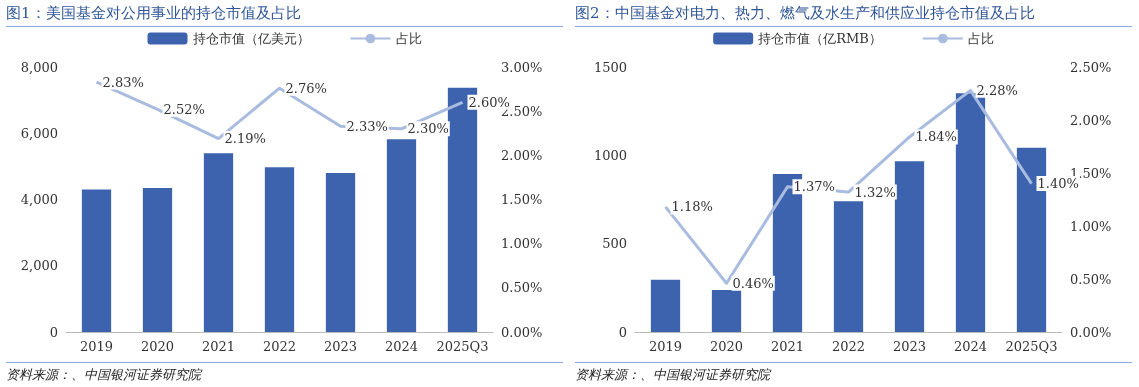 The image size is (1139, 387). Describe the element at coordinates (522, 67) in the screenshot. I see `y2-tick-label: 3.00%` at that location.